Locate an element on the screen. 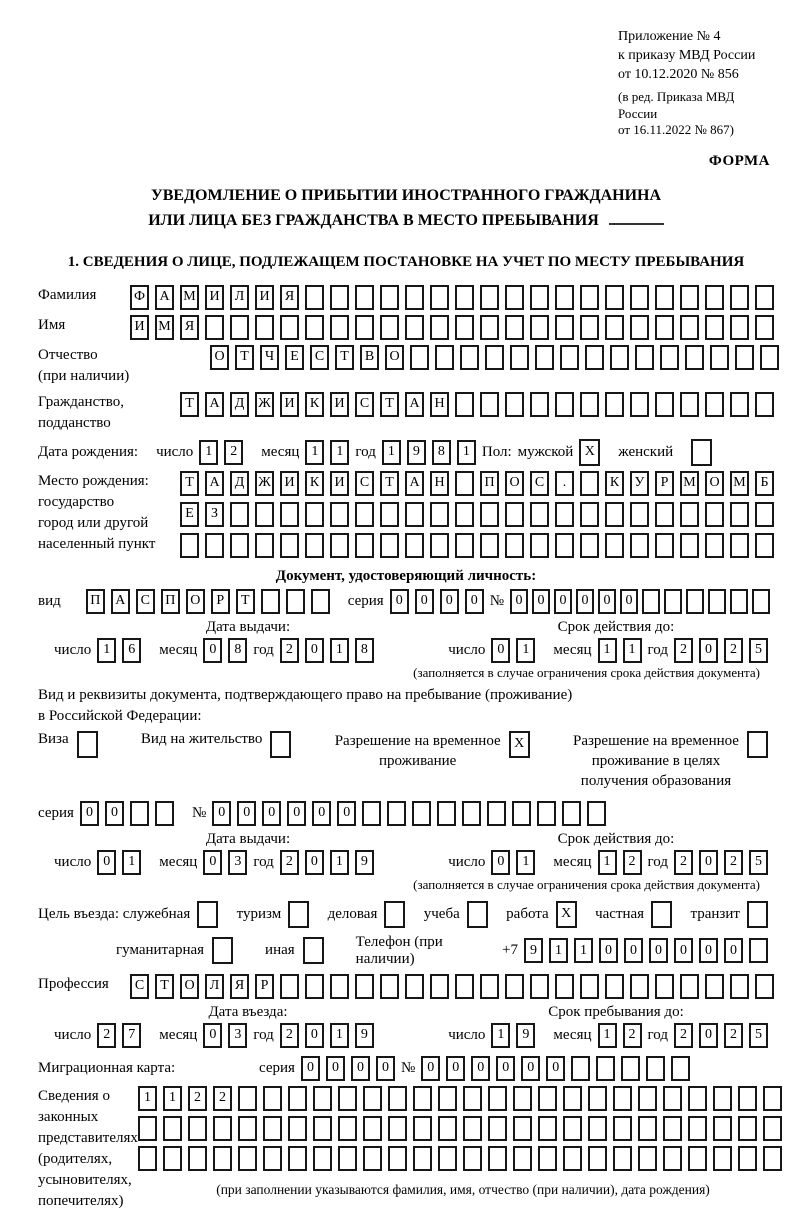 This screenshot has height=1222, width=800. cell: Н is located at coordinates (439, 404).